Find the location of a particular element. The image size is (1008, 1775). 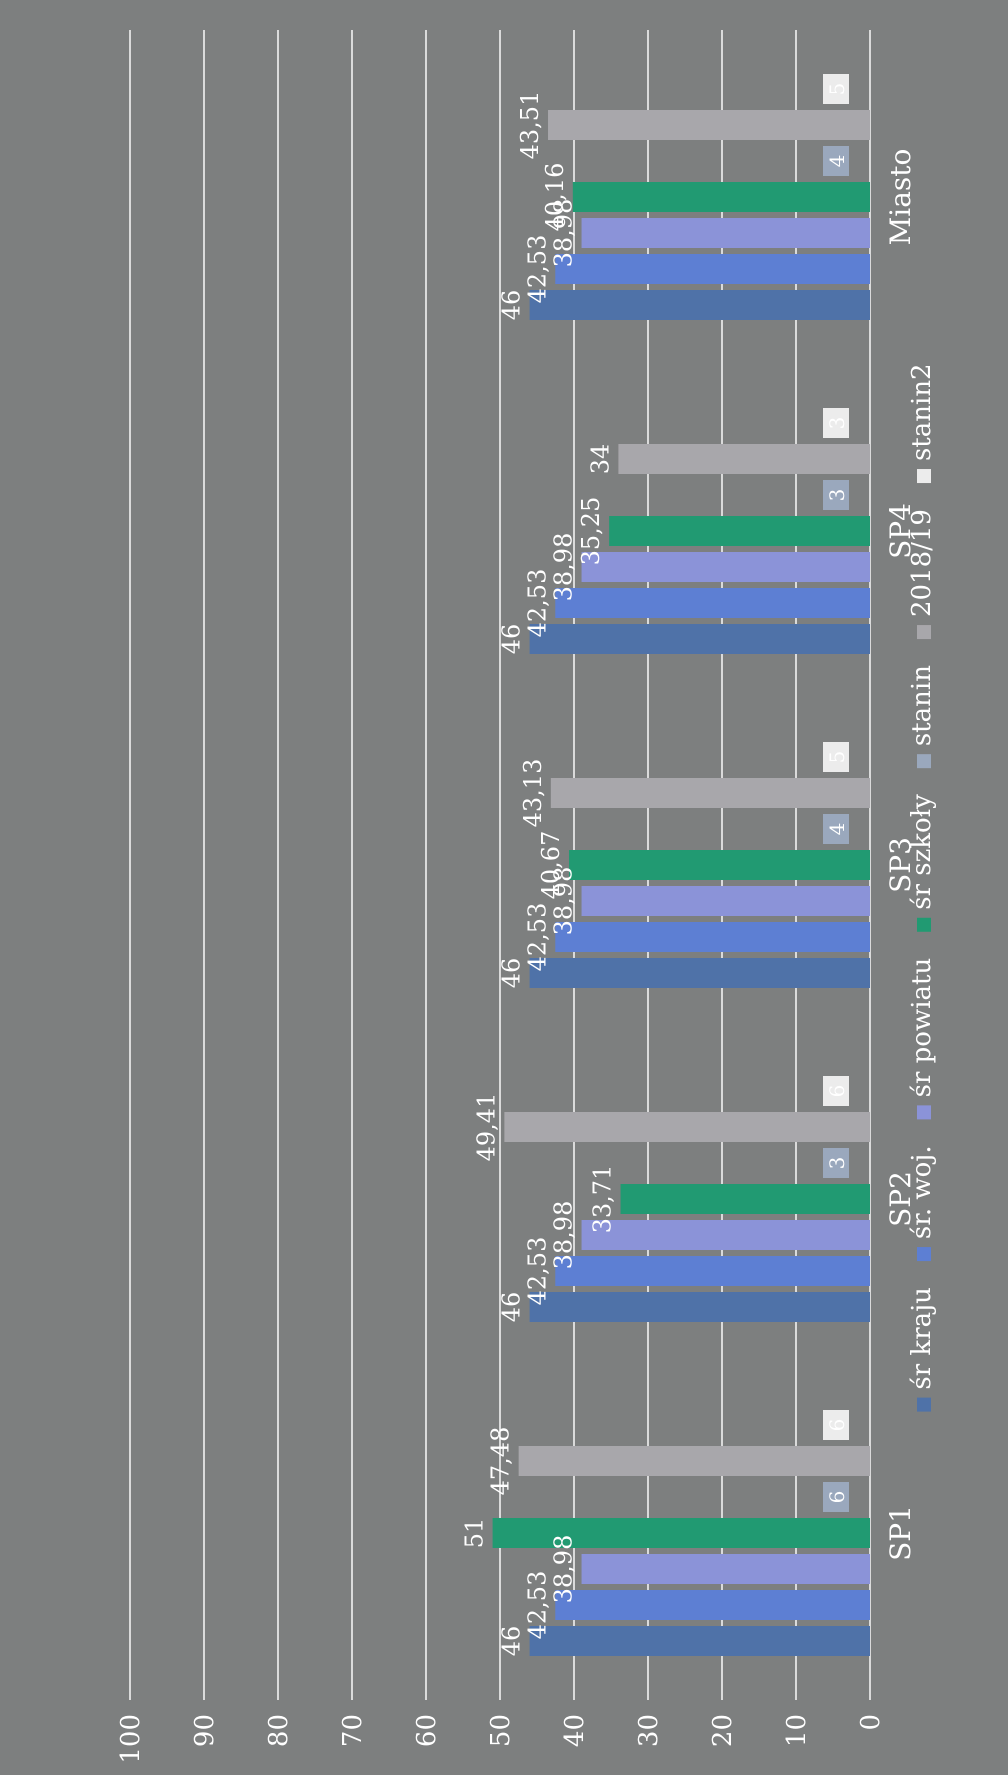

legend-item: 2018/19 is located at coordinates (922, 574).